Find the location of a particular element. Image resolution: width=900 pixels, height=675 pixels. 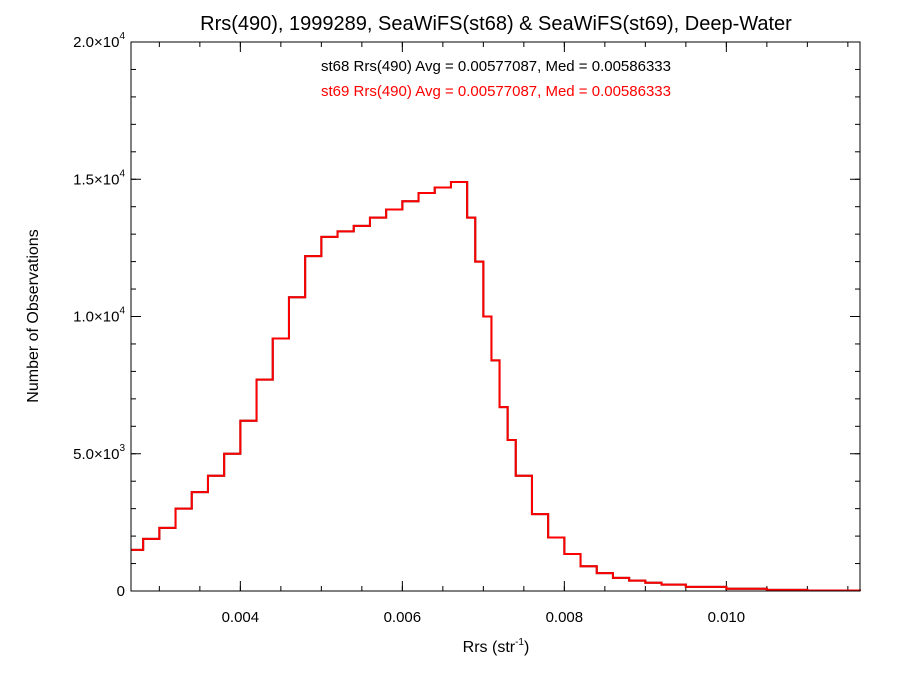

x-tick-label: 0.004 is located at coordinates (241, 617).